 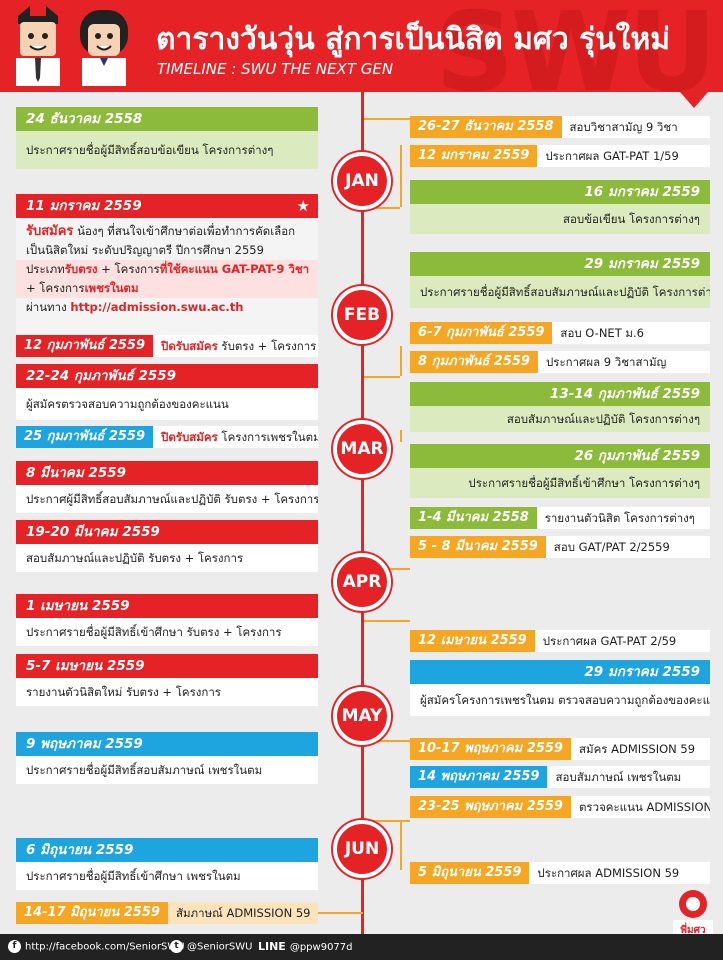 I want to click on event-date: 26-27 ธันวาคม 2558, so click(x=486, y=127).